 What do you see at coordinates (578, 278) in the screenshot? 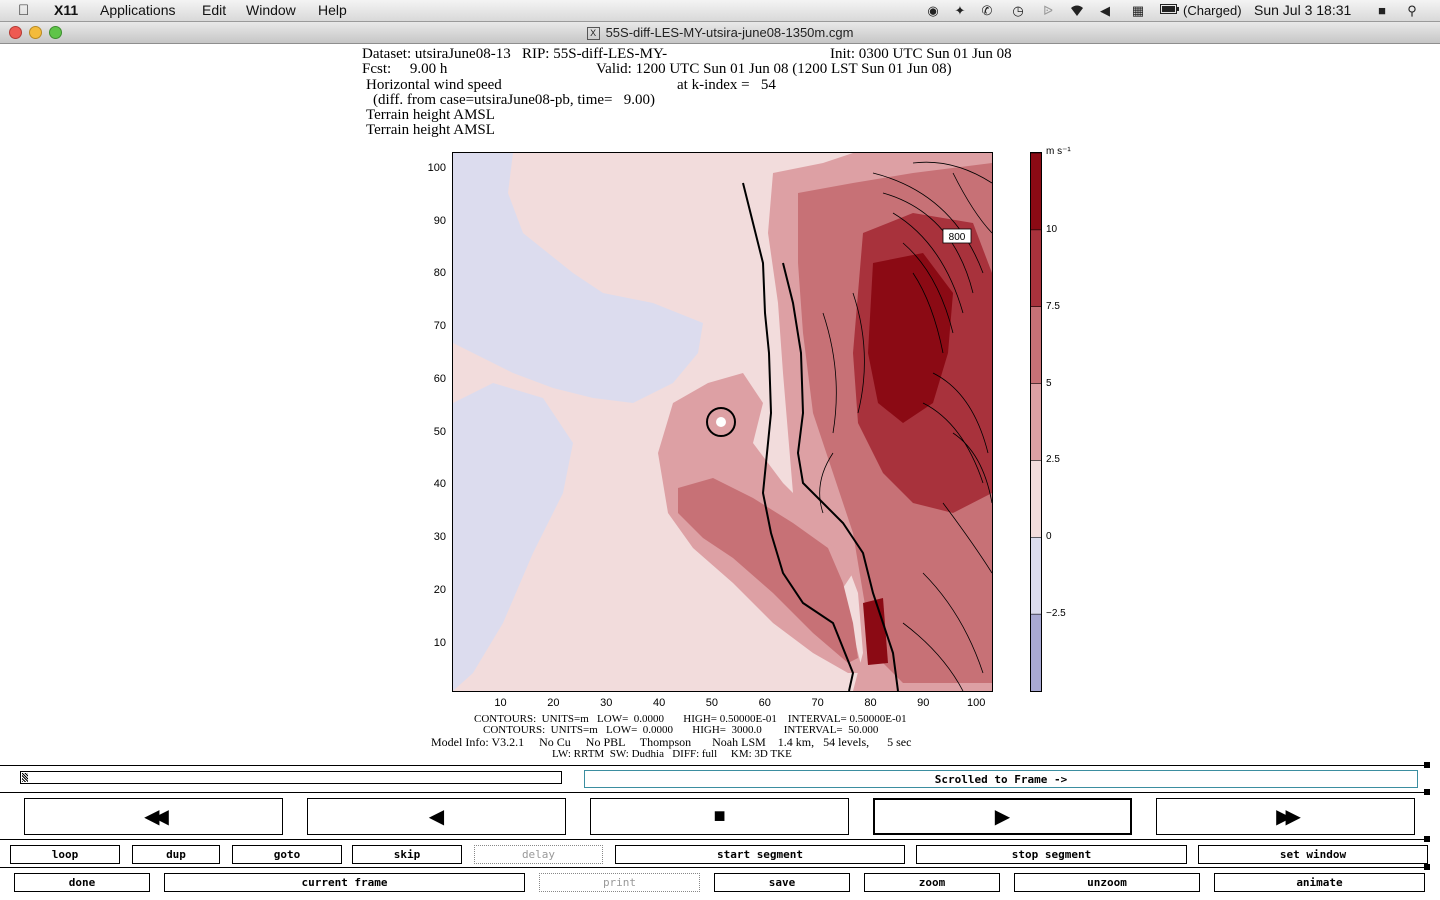
I see `negative-region-west` at bounding box center [578, 278].